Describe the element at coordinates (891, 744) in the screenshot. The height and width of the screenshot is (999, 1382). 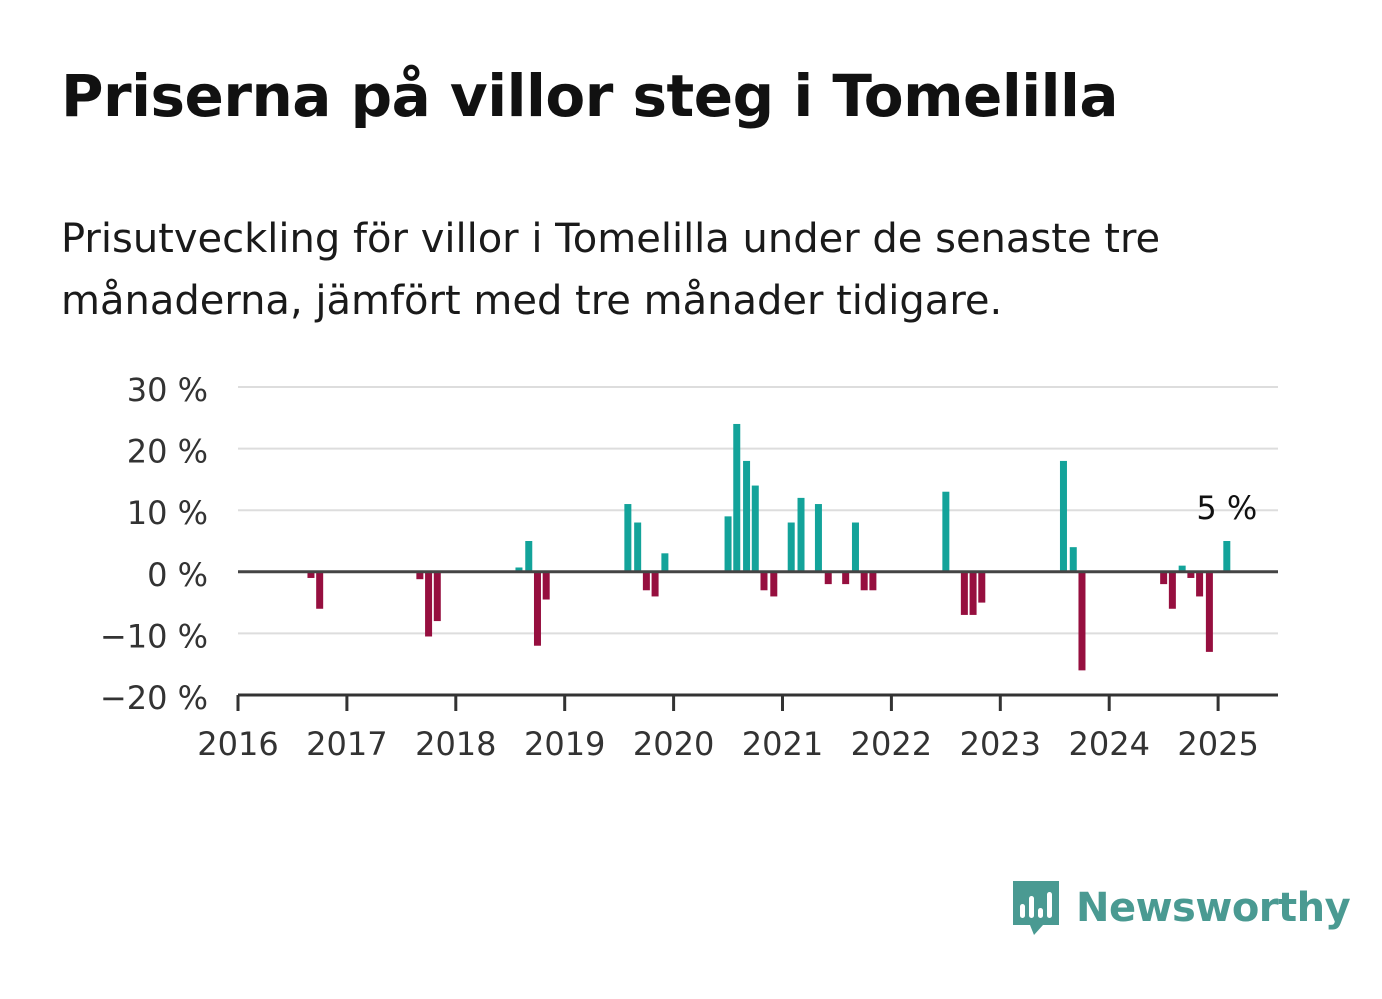
I see `x-tick-label: 2022` at that location.